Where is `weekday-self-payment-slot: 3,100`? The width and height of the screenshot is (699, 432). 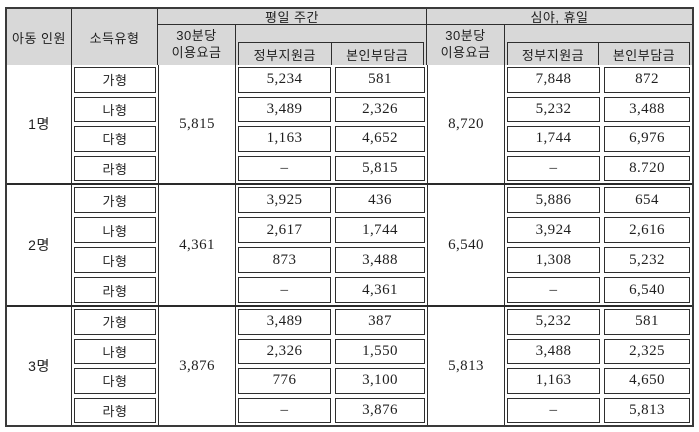
weekday-self-payment-slot: 3,100 is located at coordinates (380, 381).